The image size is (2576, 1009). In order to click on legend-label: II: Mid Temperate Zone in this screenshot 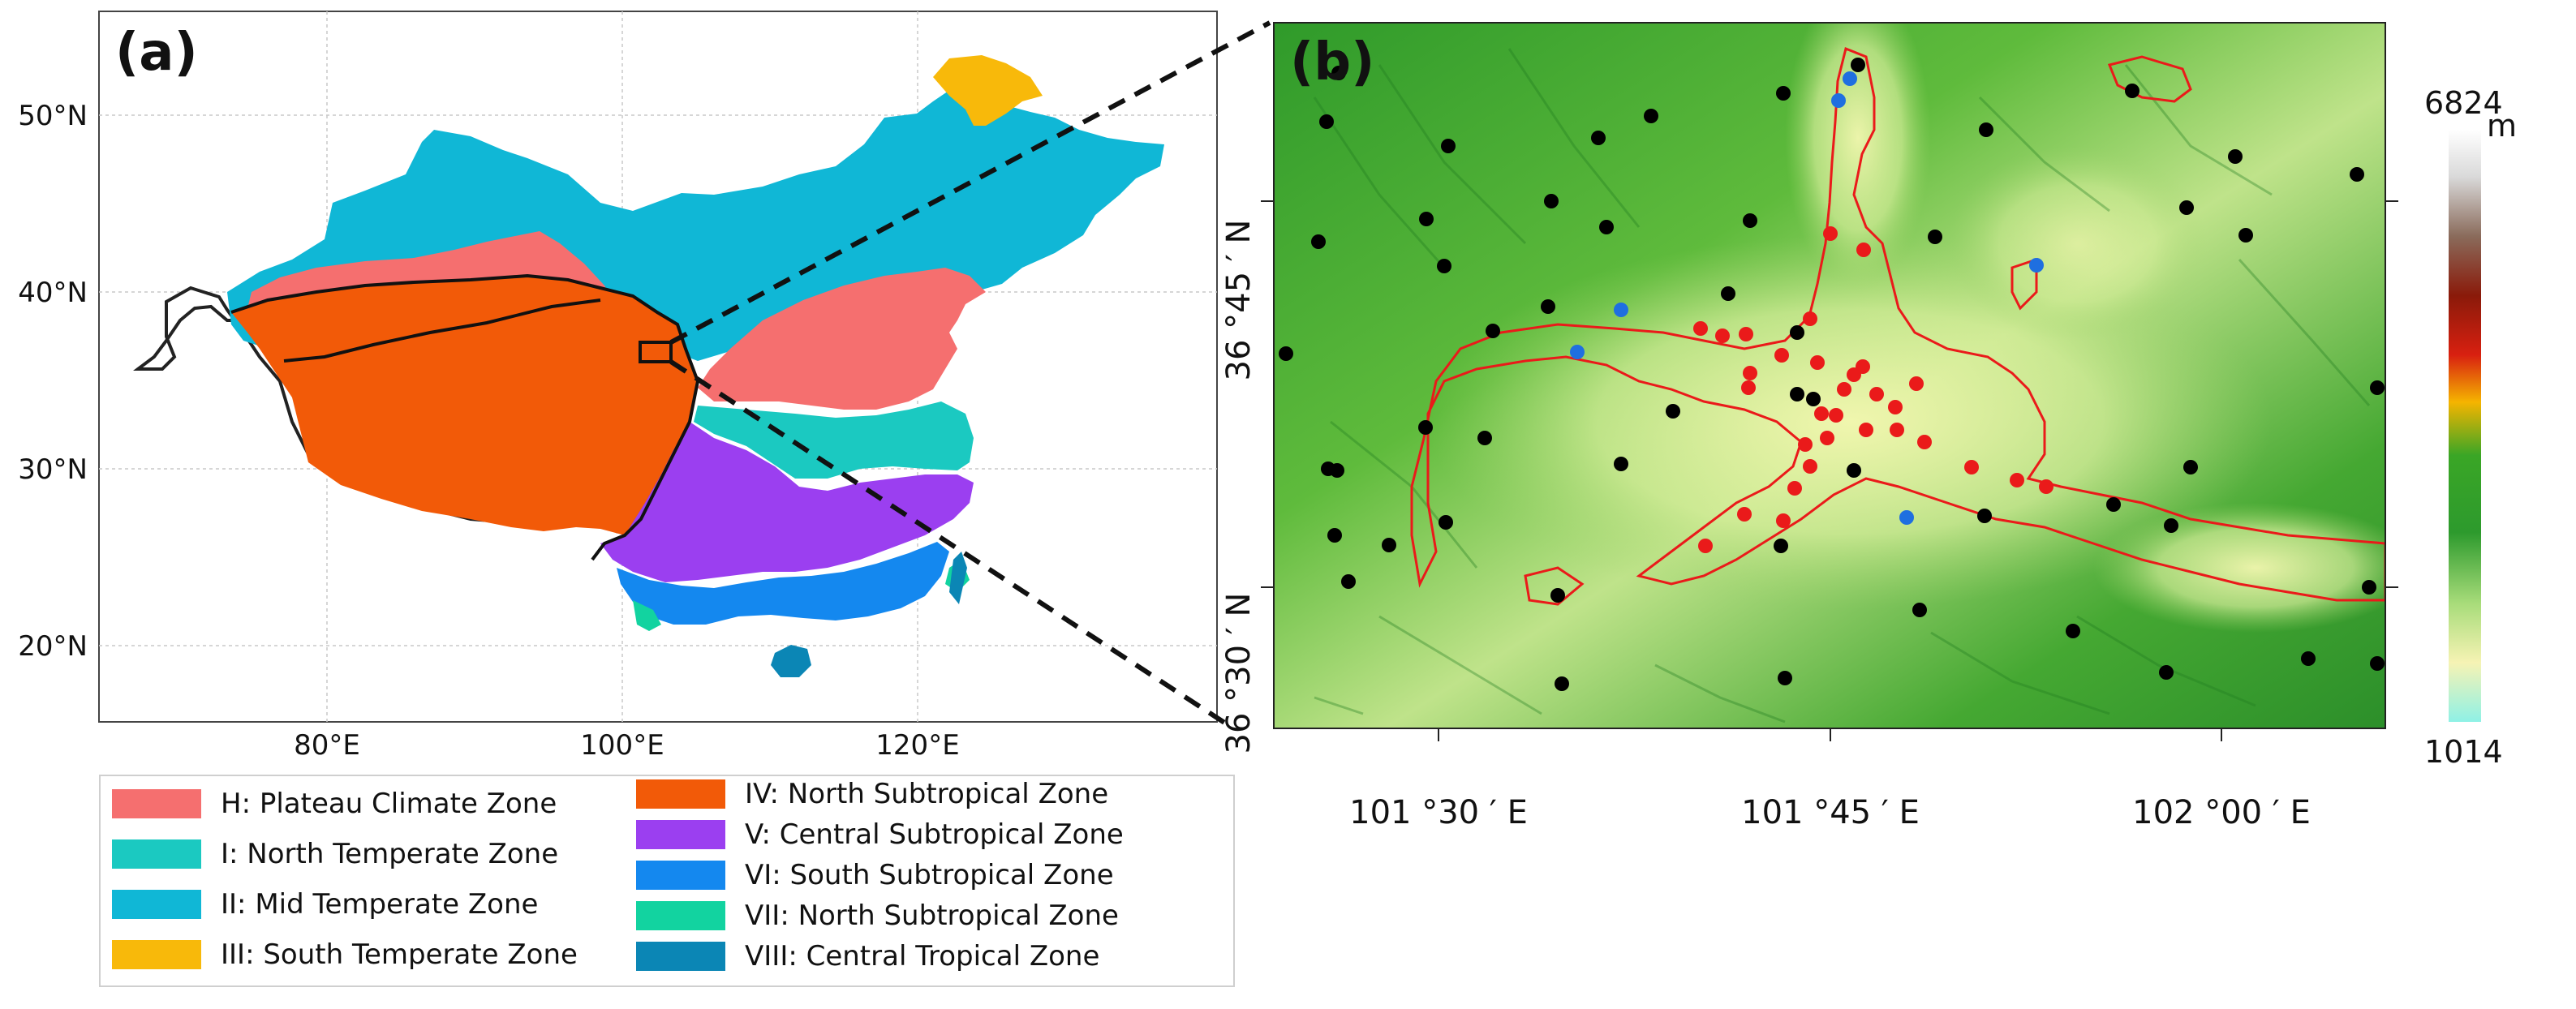, I will do `click(380, 904)`.